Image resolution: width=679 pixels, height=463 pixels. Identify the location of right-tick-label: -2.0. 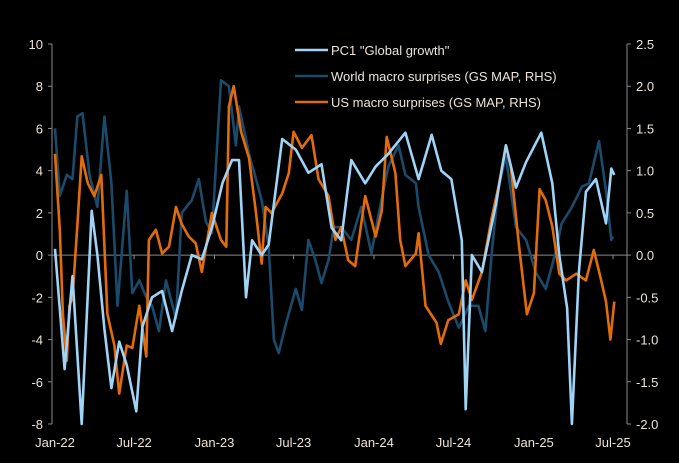
(647, 424).